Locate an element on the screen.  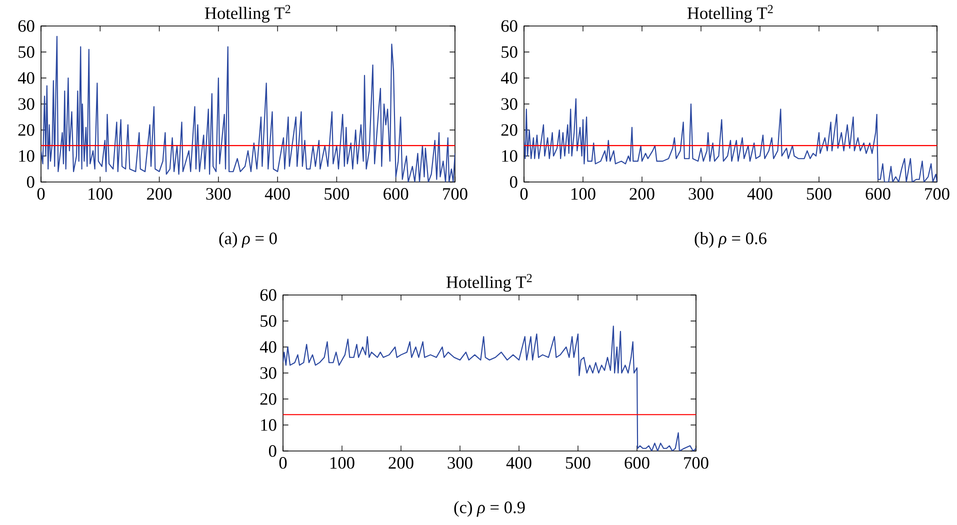
text: (a) ρ = 0 is located at coordinates (248, 240).